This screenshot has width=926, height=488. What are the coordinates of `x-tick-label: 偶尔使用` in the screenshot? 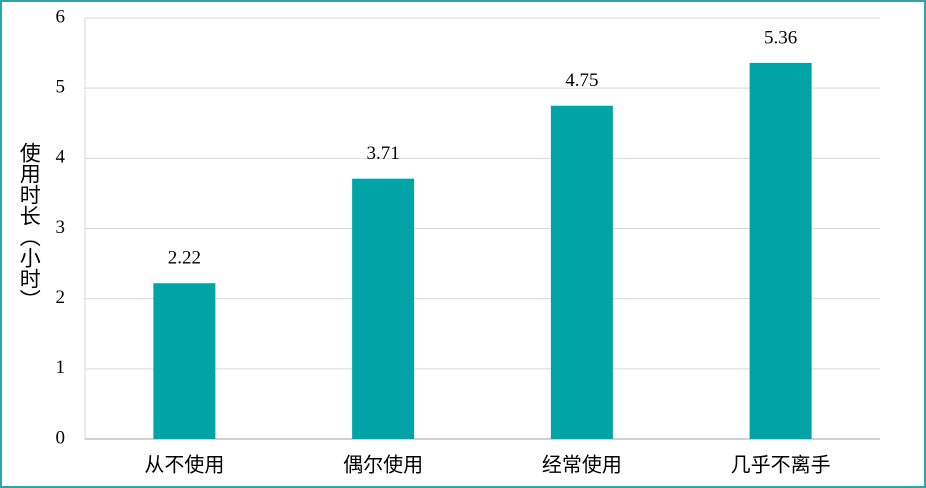 It's located at (383, 465).